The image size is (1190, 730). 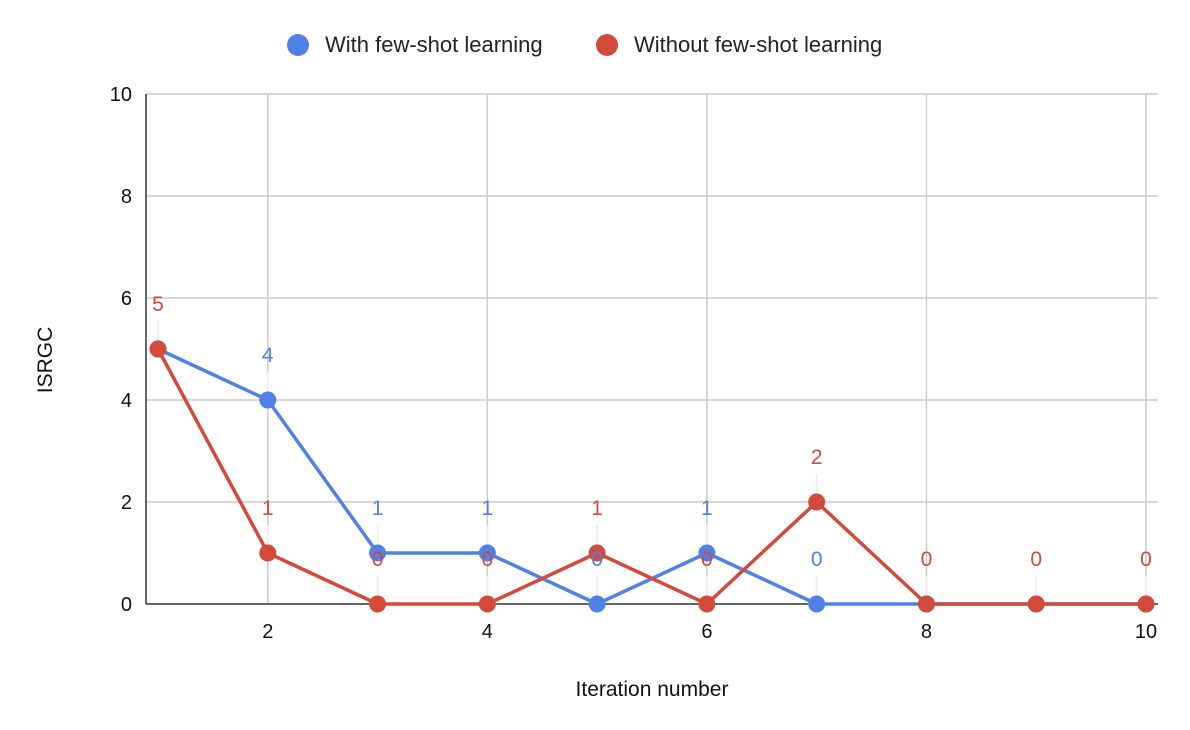 What do you see at coordinates (121, 95) in the screenshot?
I see `y-tick-label-10: 10` at bounding box center [121, 95].